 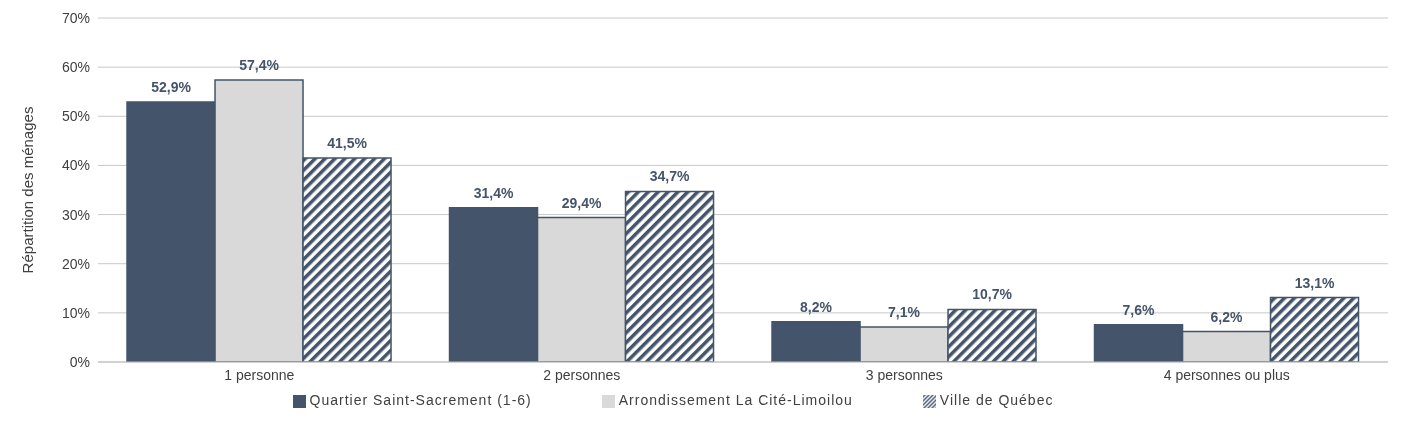 I want to click on legend-label: Quartier Saint-Sacrement (1-6), so click(x=420, y=400).